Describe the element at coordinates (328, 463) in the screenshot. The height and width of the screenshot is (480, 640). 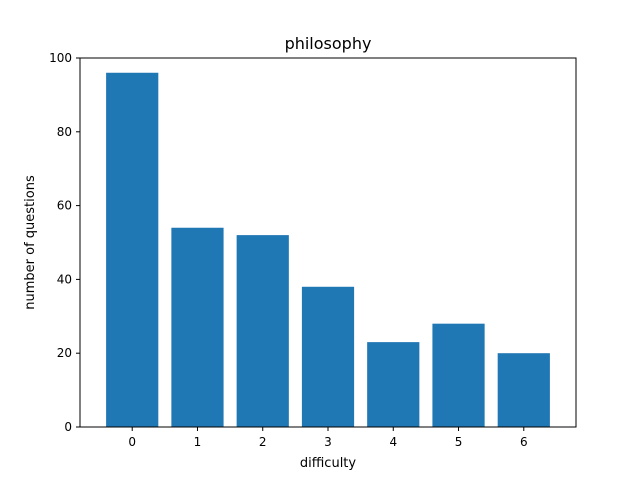
I see `x-axis-label: difficulty` at that location.